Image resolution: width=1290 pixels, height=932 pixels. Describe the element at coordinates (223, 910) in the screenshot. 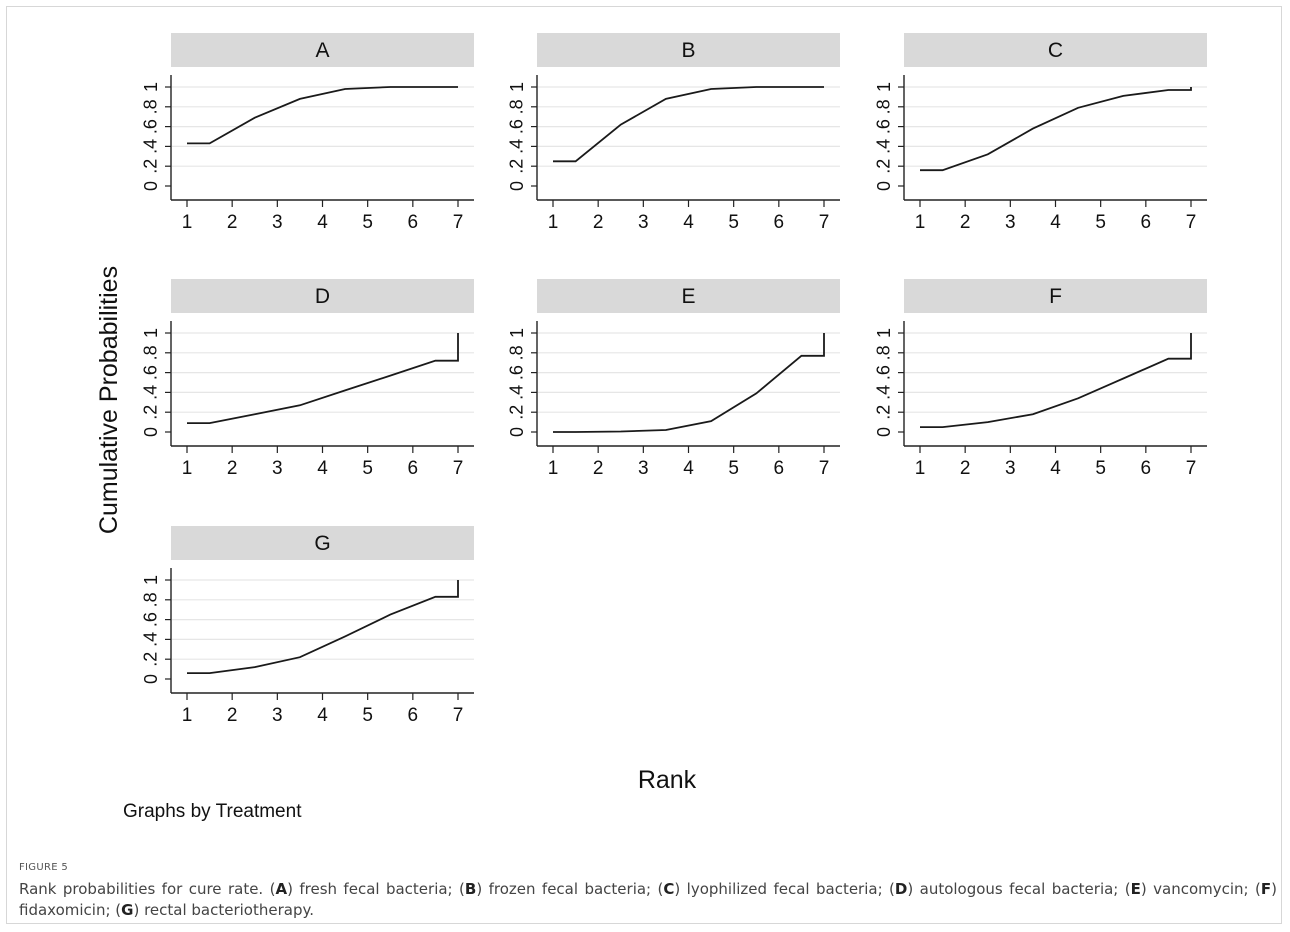

I see `caption-segment: ) rectal bacteriotherapy.` at that location.